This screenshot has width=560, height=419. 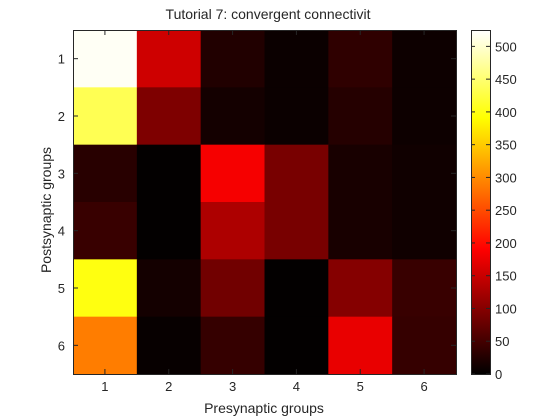 I want to click on x-tick-label: 5, so click(x=360, y=386).